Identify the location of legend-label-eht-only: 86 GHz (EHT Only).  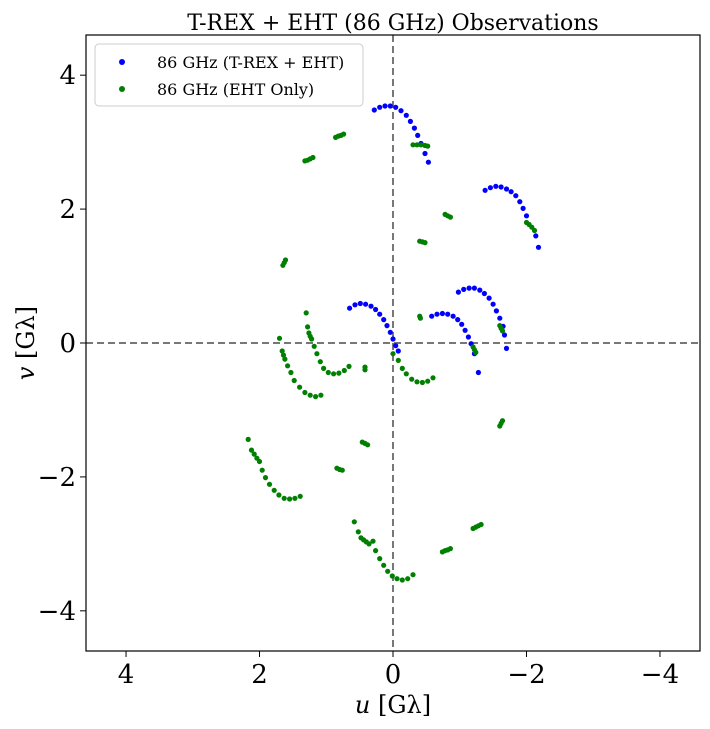
(235, 89).